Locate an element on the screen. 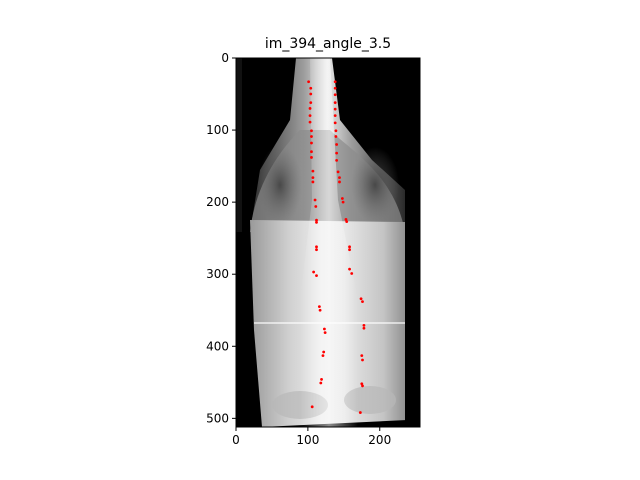 Image resolution: width=640 pixels, height=480 pixels. figure-title: im_394_angle_3.5 is located at coordinates (328, 44).